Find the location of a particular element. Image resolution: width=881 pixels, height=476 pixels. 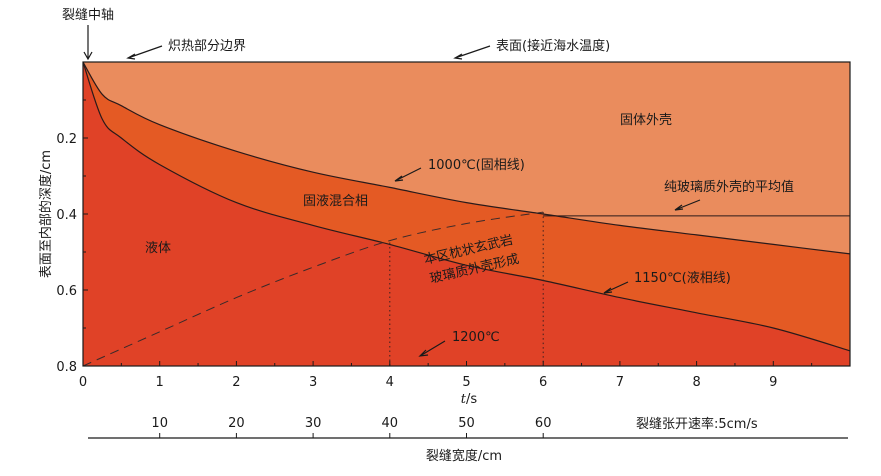

annotation-1200: 1200℃ is located at coordinates (476, 337).